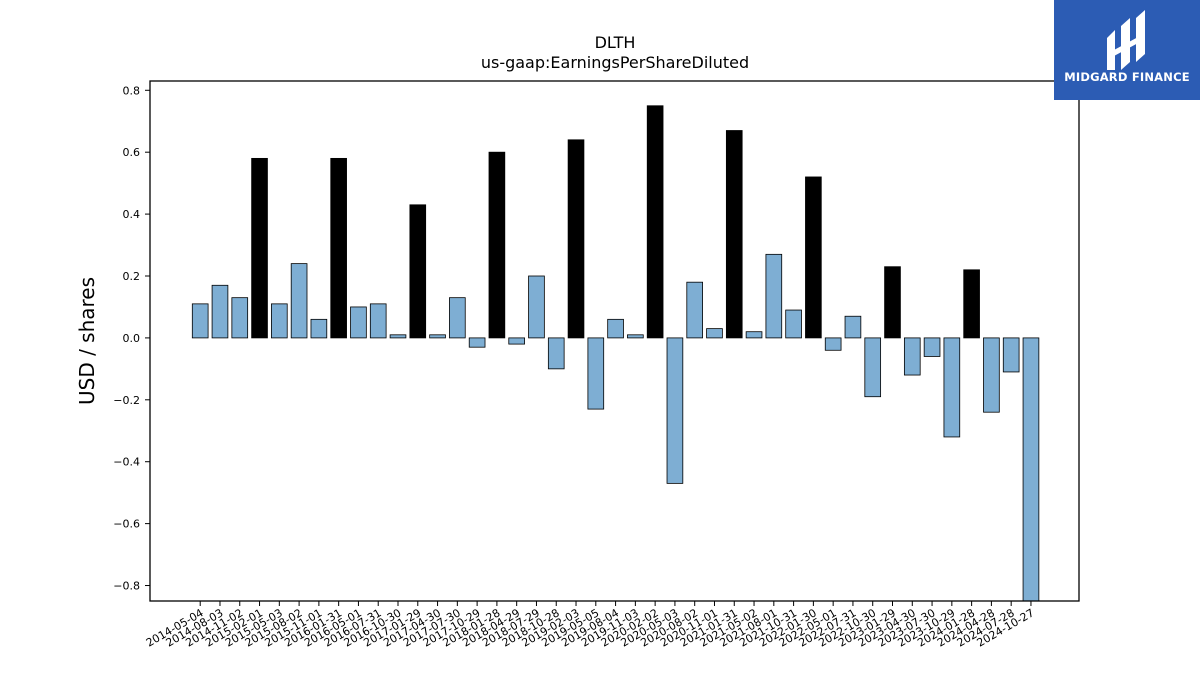 This screenshot has width=1200, height=675. I want to click on y-tick-label: −0.2, so click(126, 400).